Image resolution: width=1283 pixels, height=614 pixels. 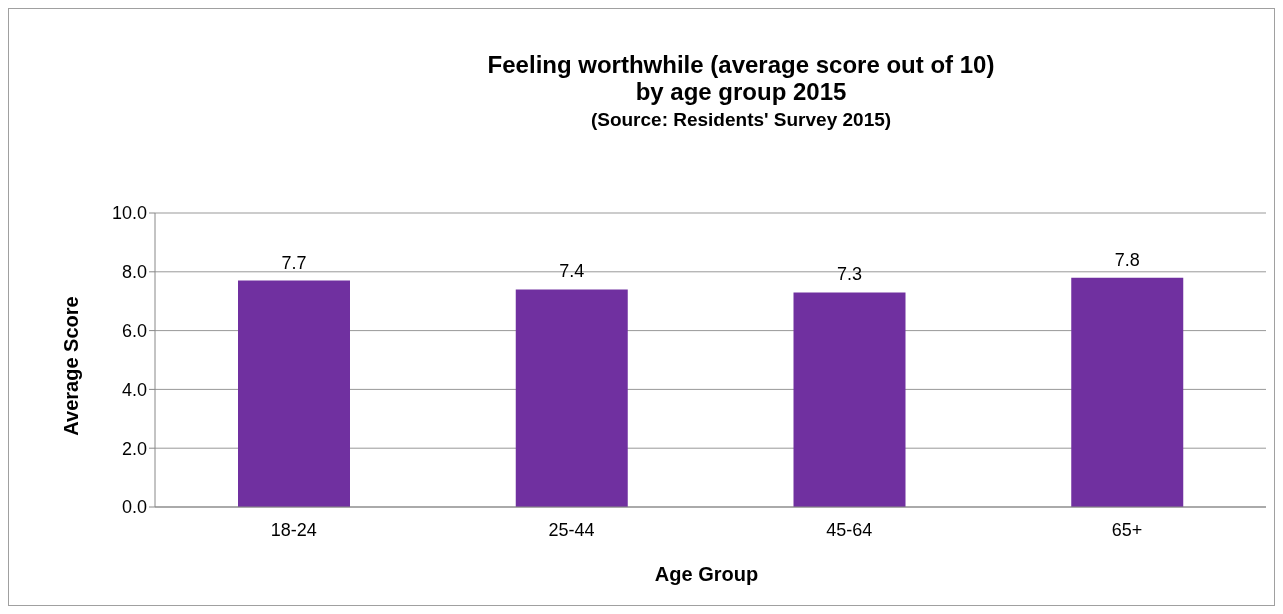 What do you see at coordinates (134, 448) in the screenshot?
I see `y-tick-label: 2.0` at bounding box center [134, 448].